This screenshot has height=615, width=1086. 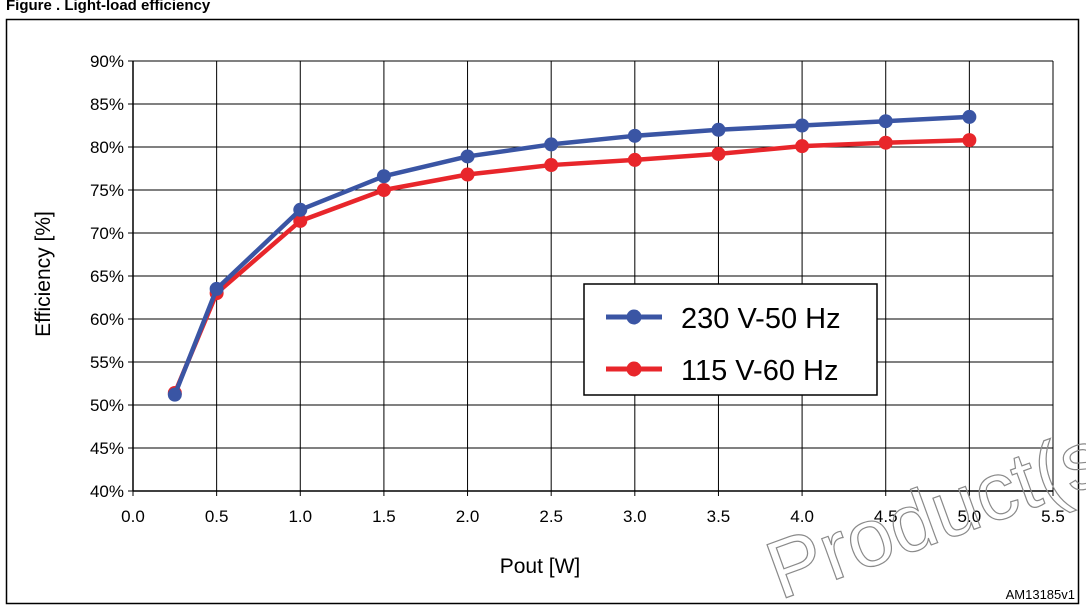 What do you see at coordinates (108, 7) in the screenshot?
I see `figure-header: Figure . Light-load efficiency` at bounding box center [108, 7].